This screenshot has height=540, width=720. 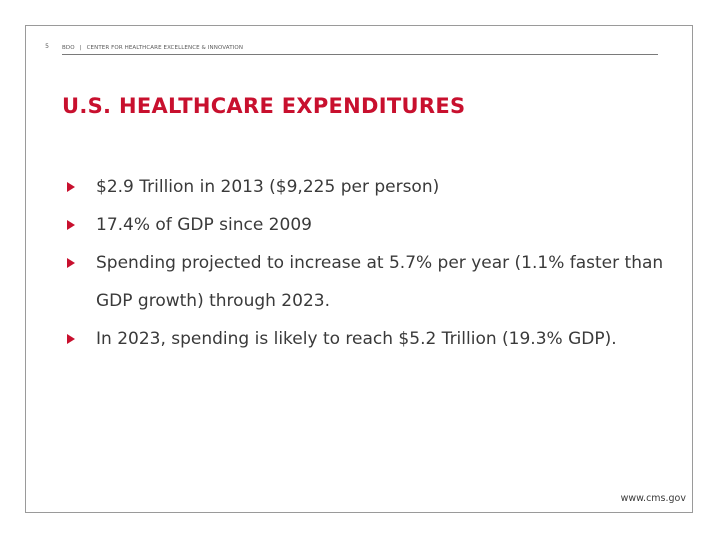 I want to click on source-link: www.cms.gov, so click(x=653, y=498).